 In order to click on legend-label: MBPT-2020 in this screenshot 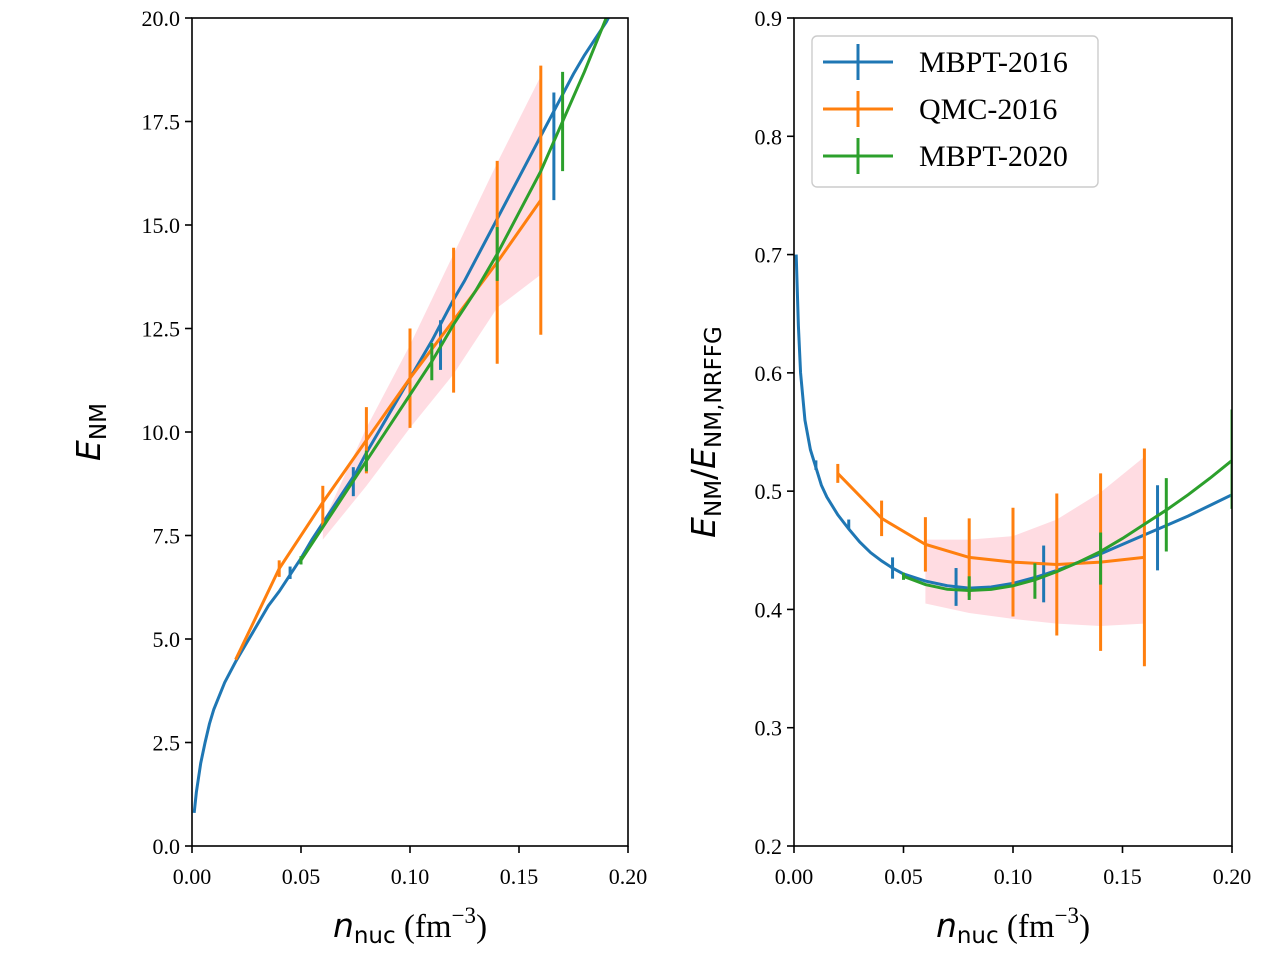, I will do `click(993, 156)`.